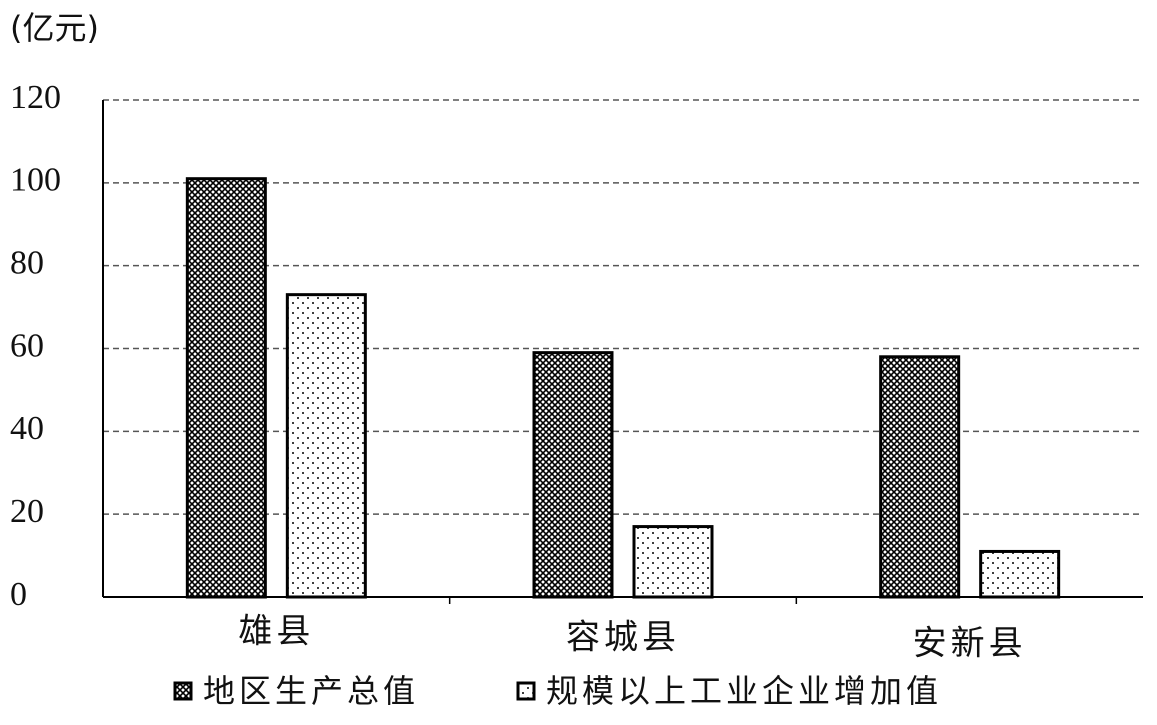 This screenshot has height=725, width=1157. What do you see at coordinates (623, 638) in the screenshot?
I see `x-tick-label: 容城县` at bounding box center [623, 638].